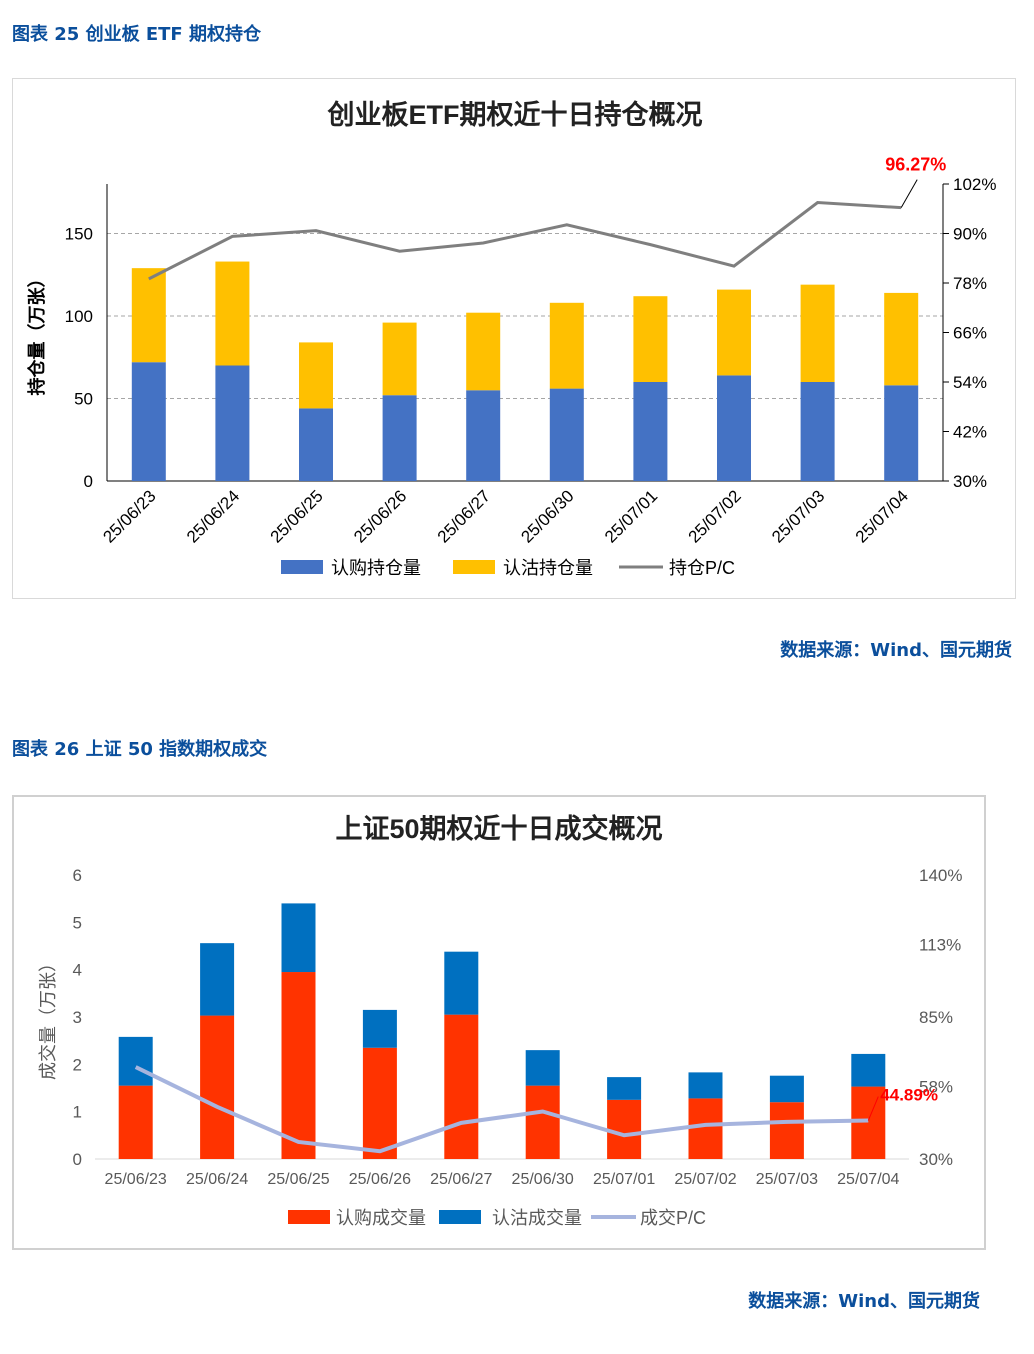 The height and width of the screenshot is (1354, 1034). I want to click on chart2-legend-pc-label: 成交P/C, so click(673, 1218).